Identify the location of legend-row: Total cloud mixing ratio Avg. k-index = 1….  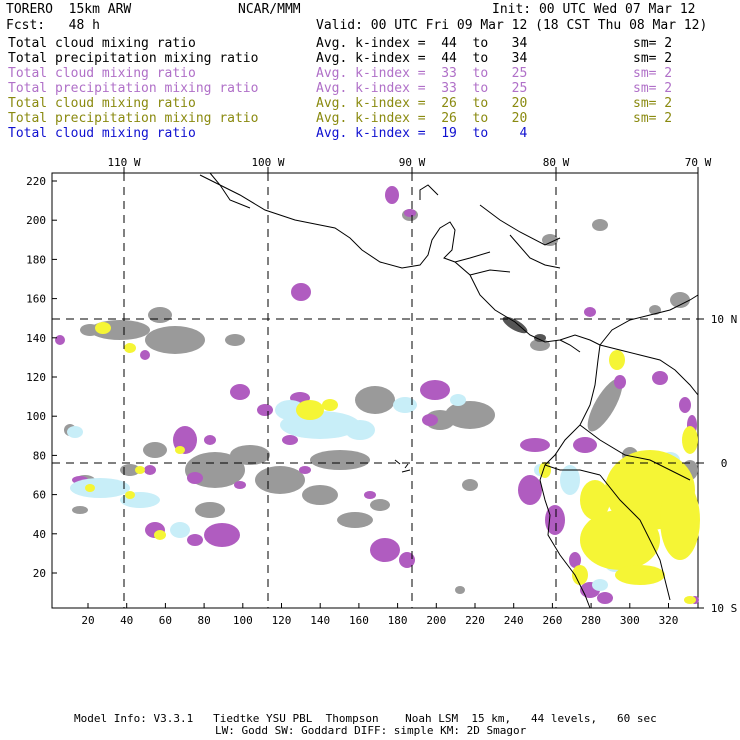
(370, 133).